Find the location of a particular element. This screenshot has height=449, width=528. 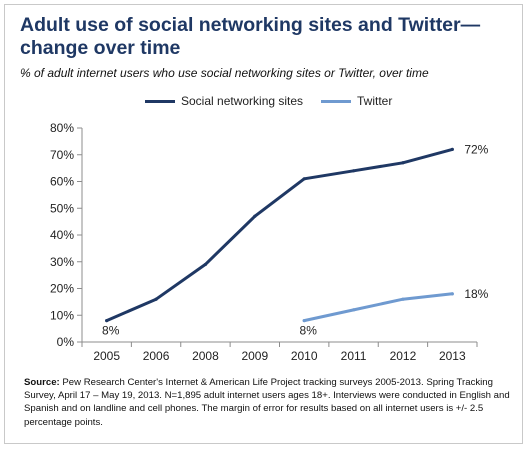

x-tick-label: 2013 is located at coordinates (452, 356).